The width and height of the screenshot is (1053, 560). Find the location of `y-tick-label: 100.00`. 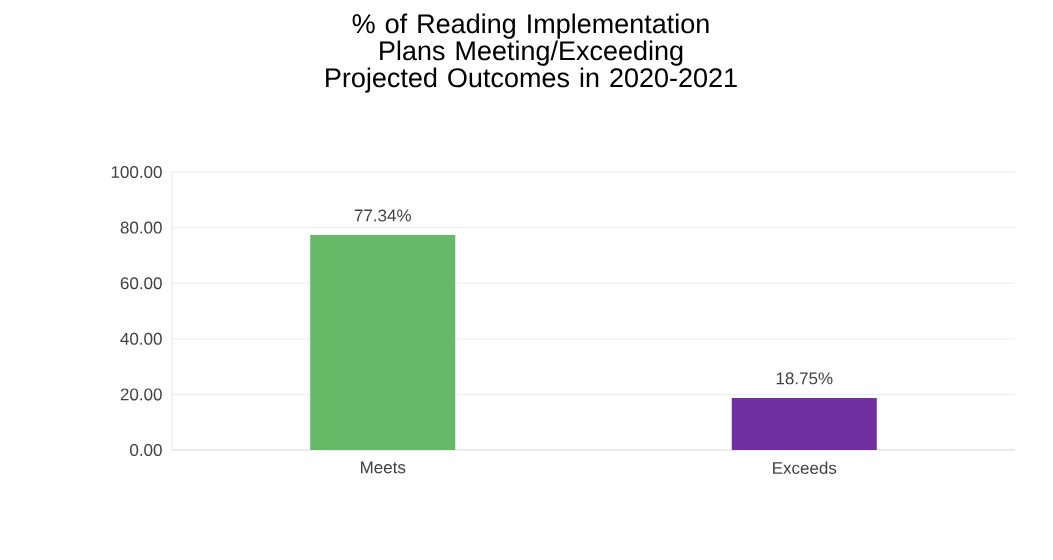

y-tick-label: 100.00 is located at coordinates (136, 172).